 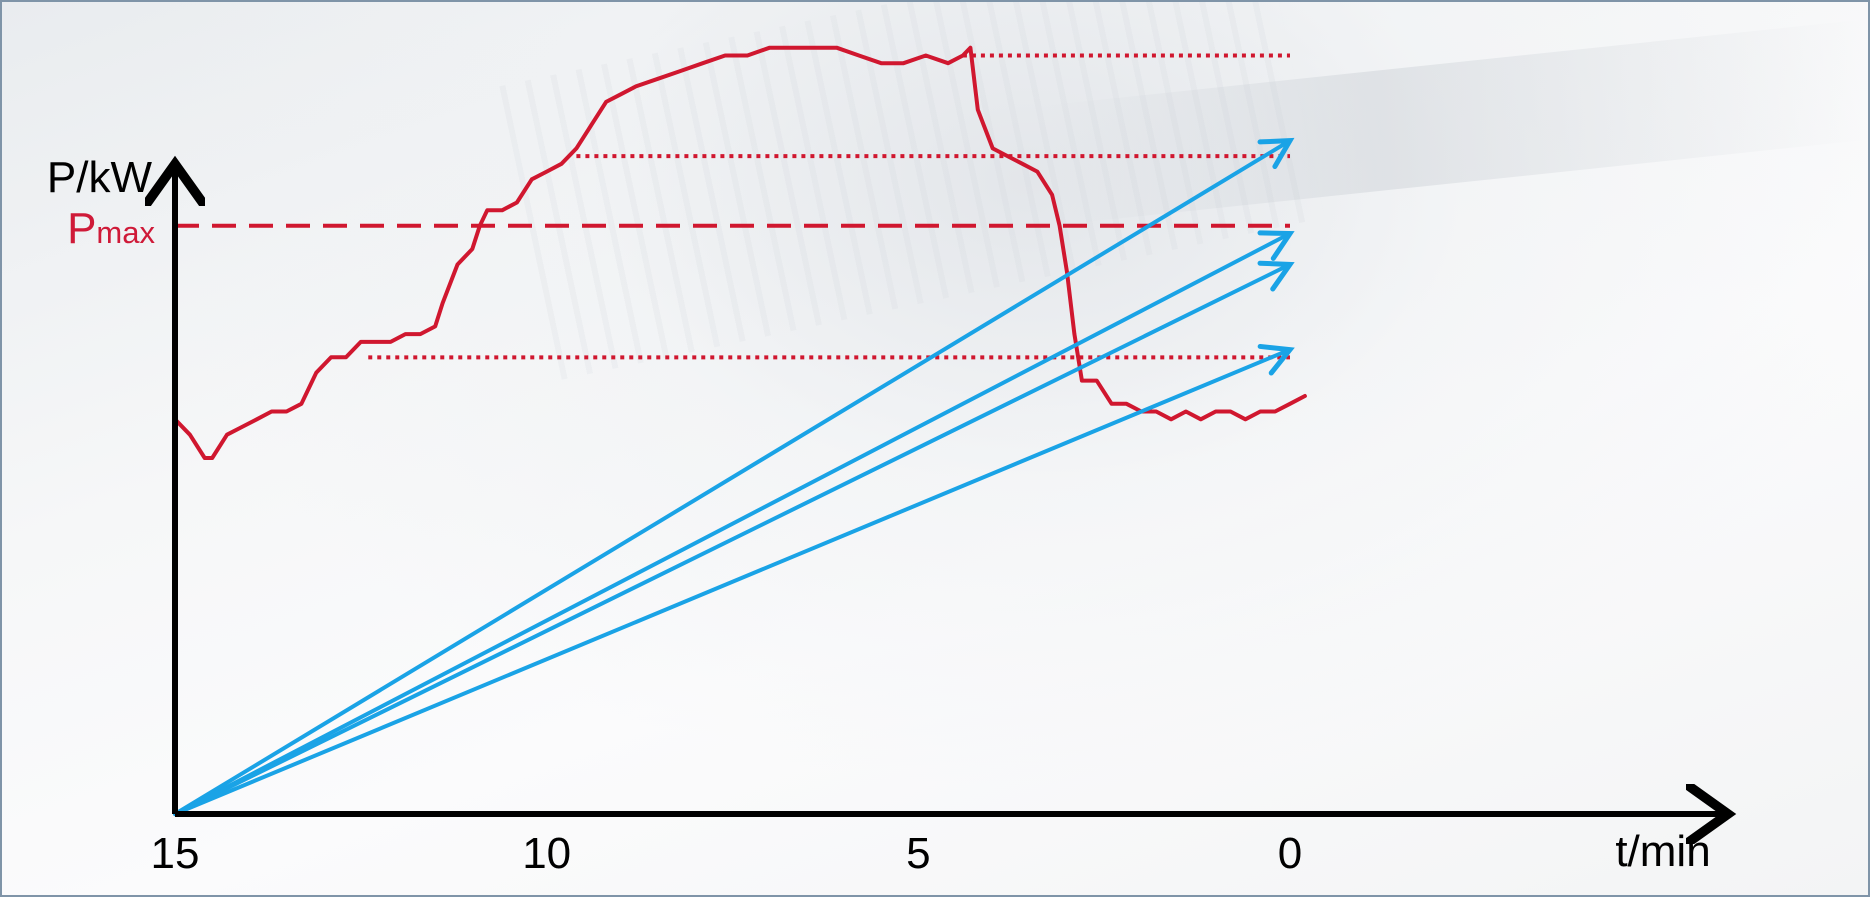 What do you see at coordinates (100, 177) in the screenshot?
I see `y-axis-title: P/kW` at bounding box center [100, 177].